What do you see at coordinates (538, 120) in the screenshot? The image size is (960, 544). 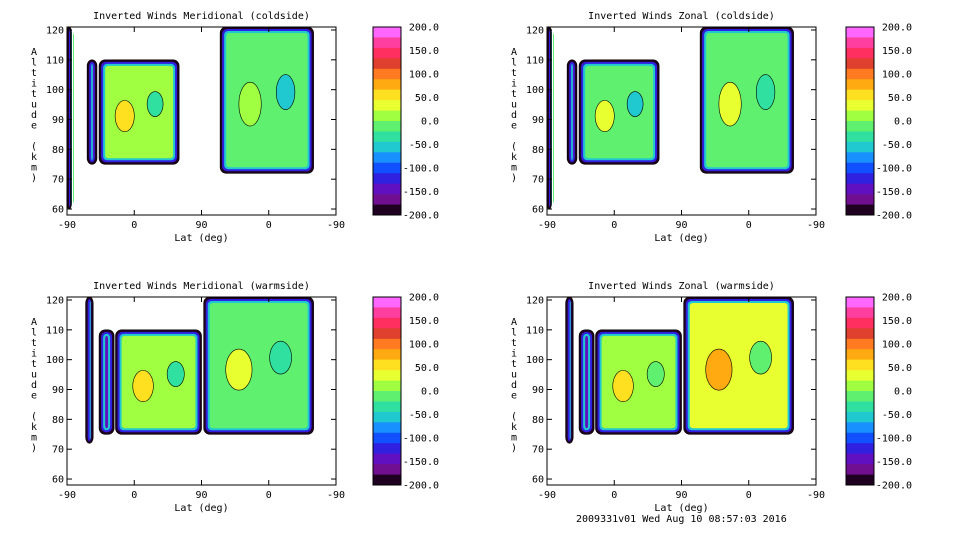 I see `y-tick-label: 90` at bounding box center [538, 120].